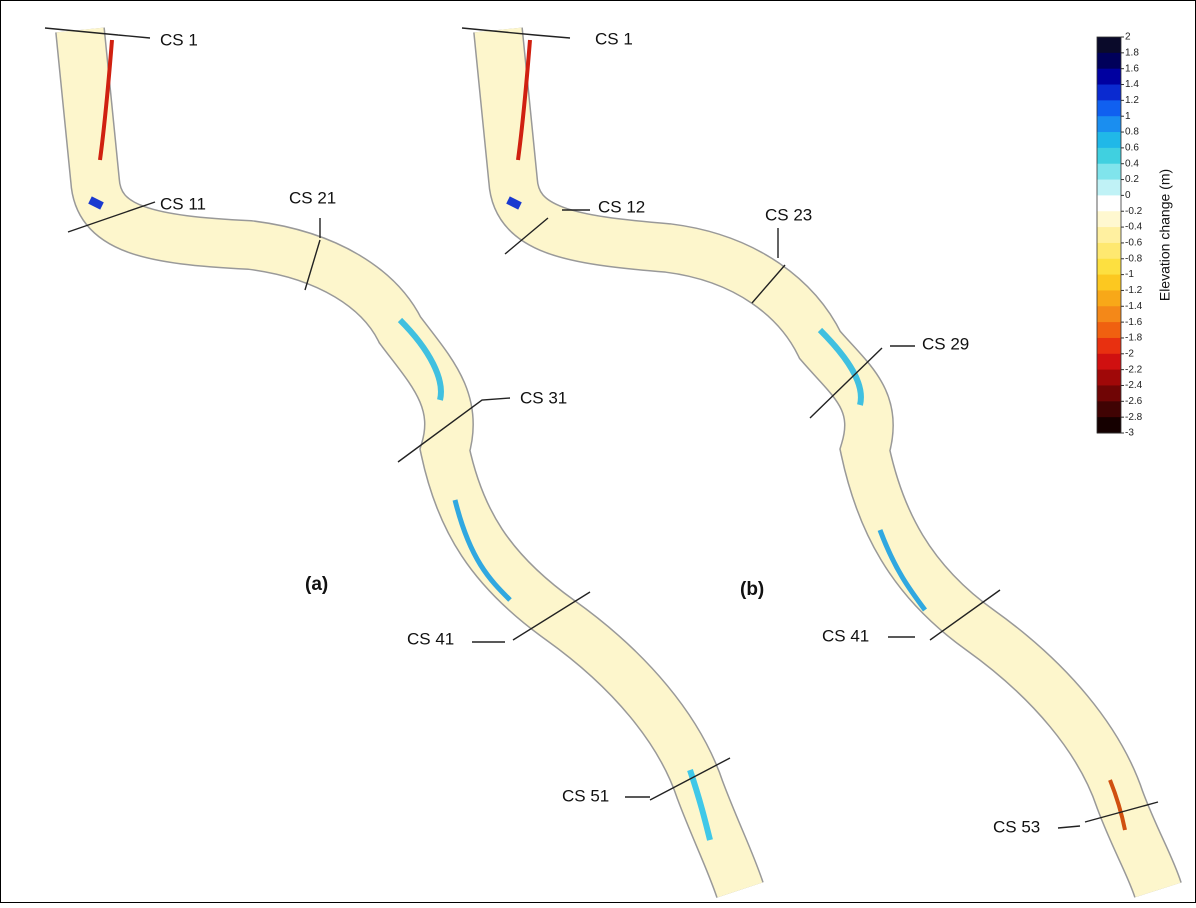  What do you see at coordinates (1132, 68) in the screenshot?
I see `colorbar-tick-label: 1.6` at bounding box center [1132, 68].